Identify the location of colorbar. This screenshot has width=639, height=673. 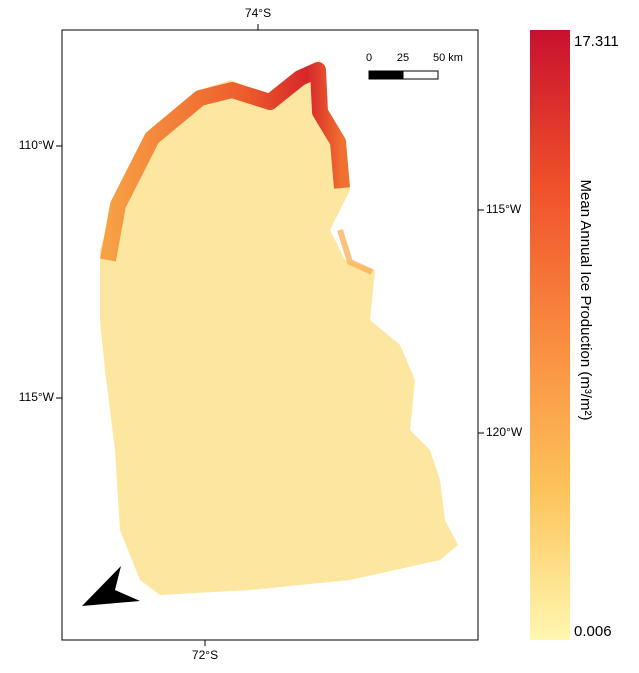
(550, 335).